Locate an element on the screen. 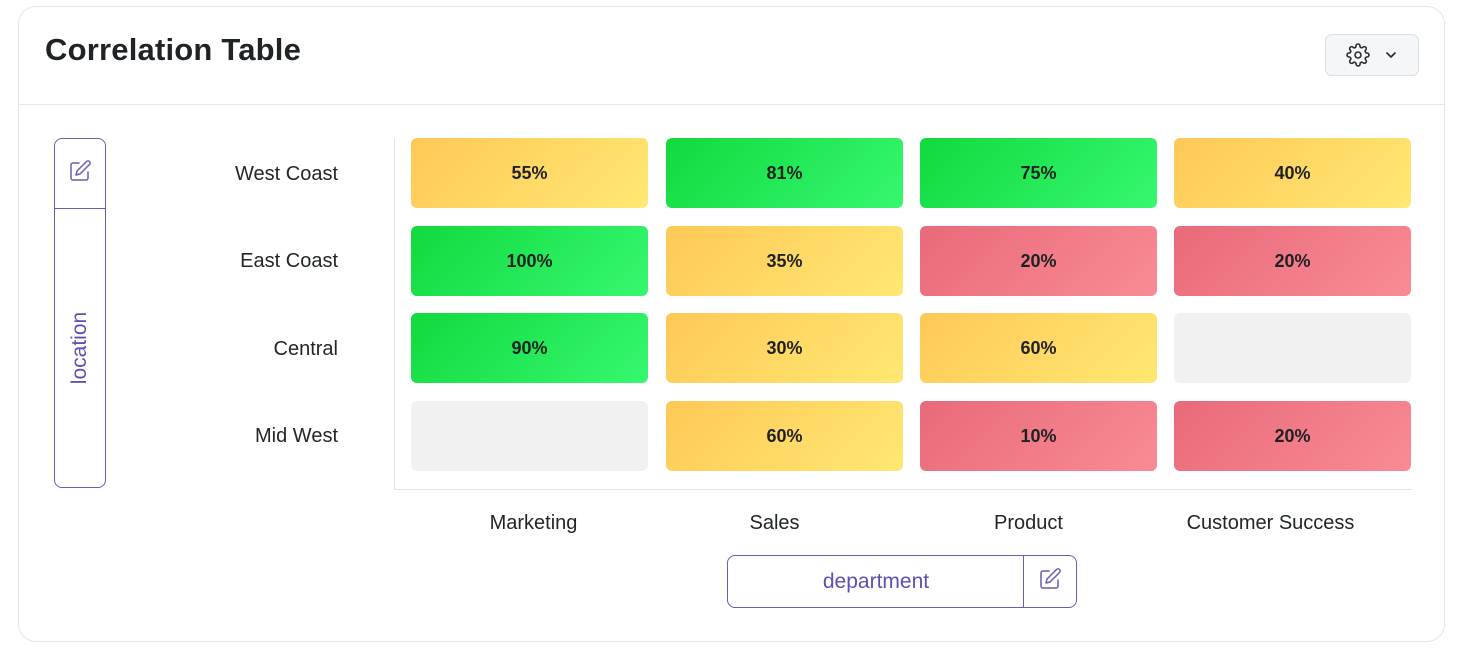  cell-mid-west-marketing is located at coordinates (529, 436).